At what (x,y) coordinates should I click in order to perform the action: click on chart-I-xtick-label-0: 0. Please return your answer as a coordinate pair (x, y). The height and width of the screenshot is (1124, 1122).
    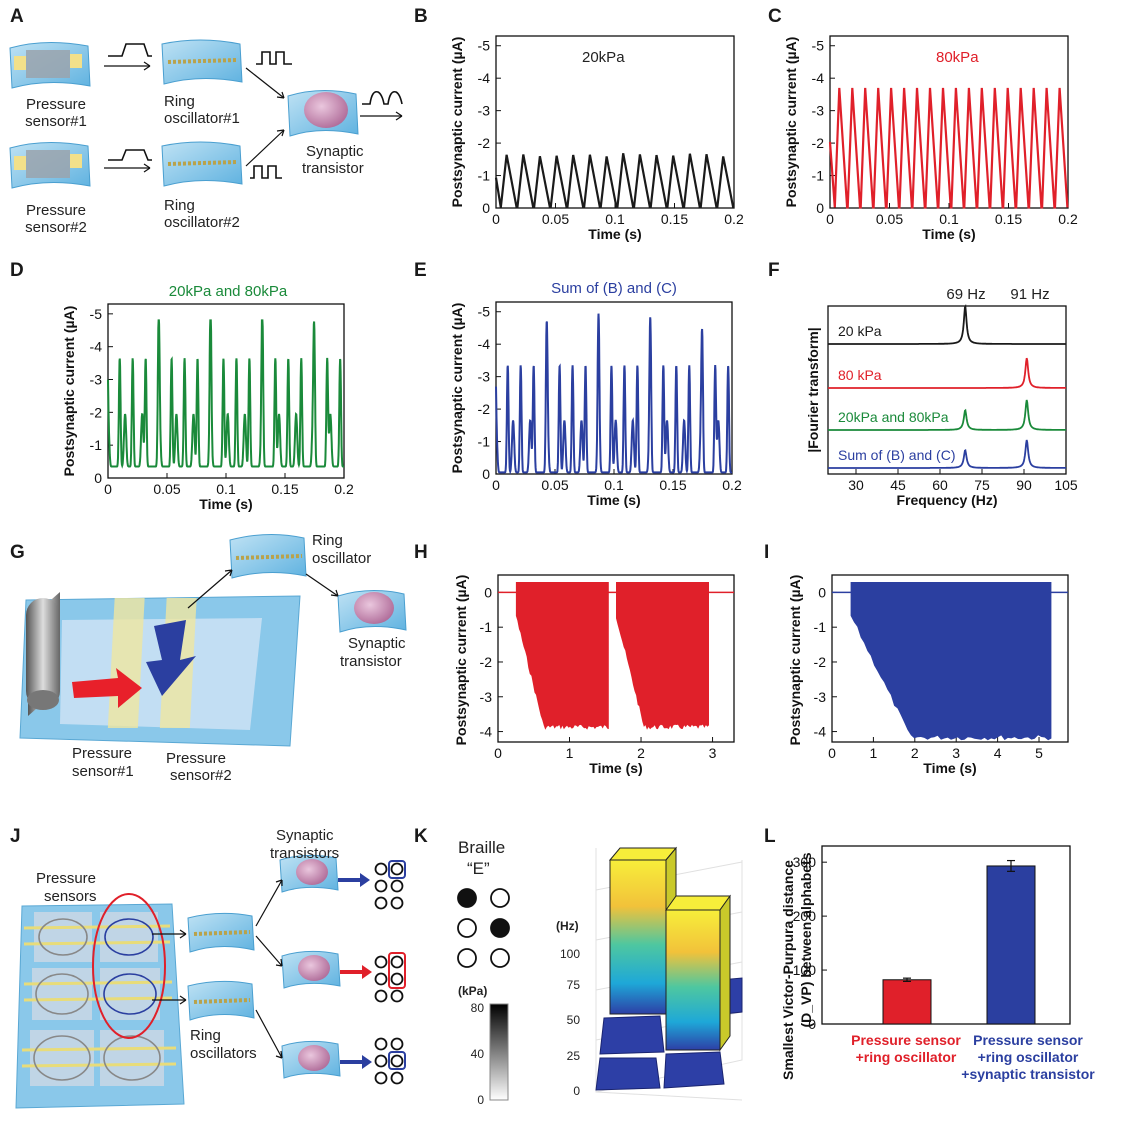
    Looking at the image, I should click on (832, 753).